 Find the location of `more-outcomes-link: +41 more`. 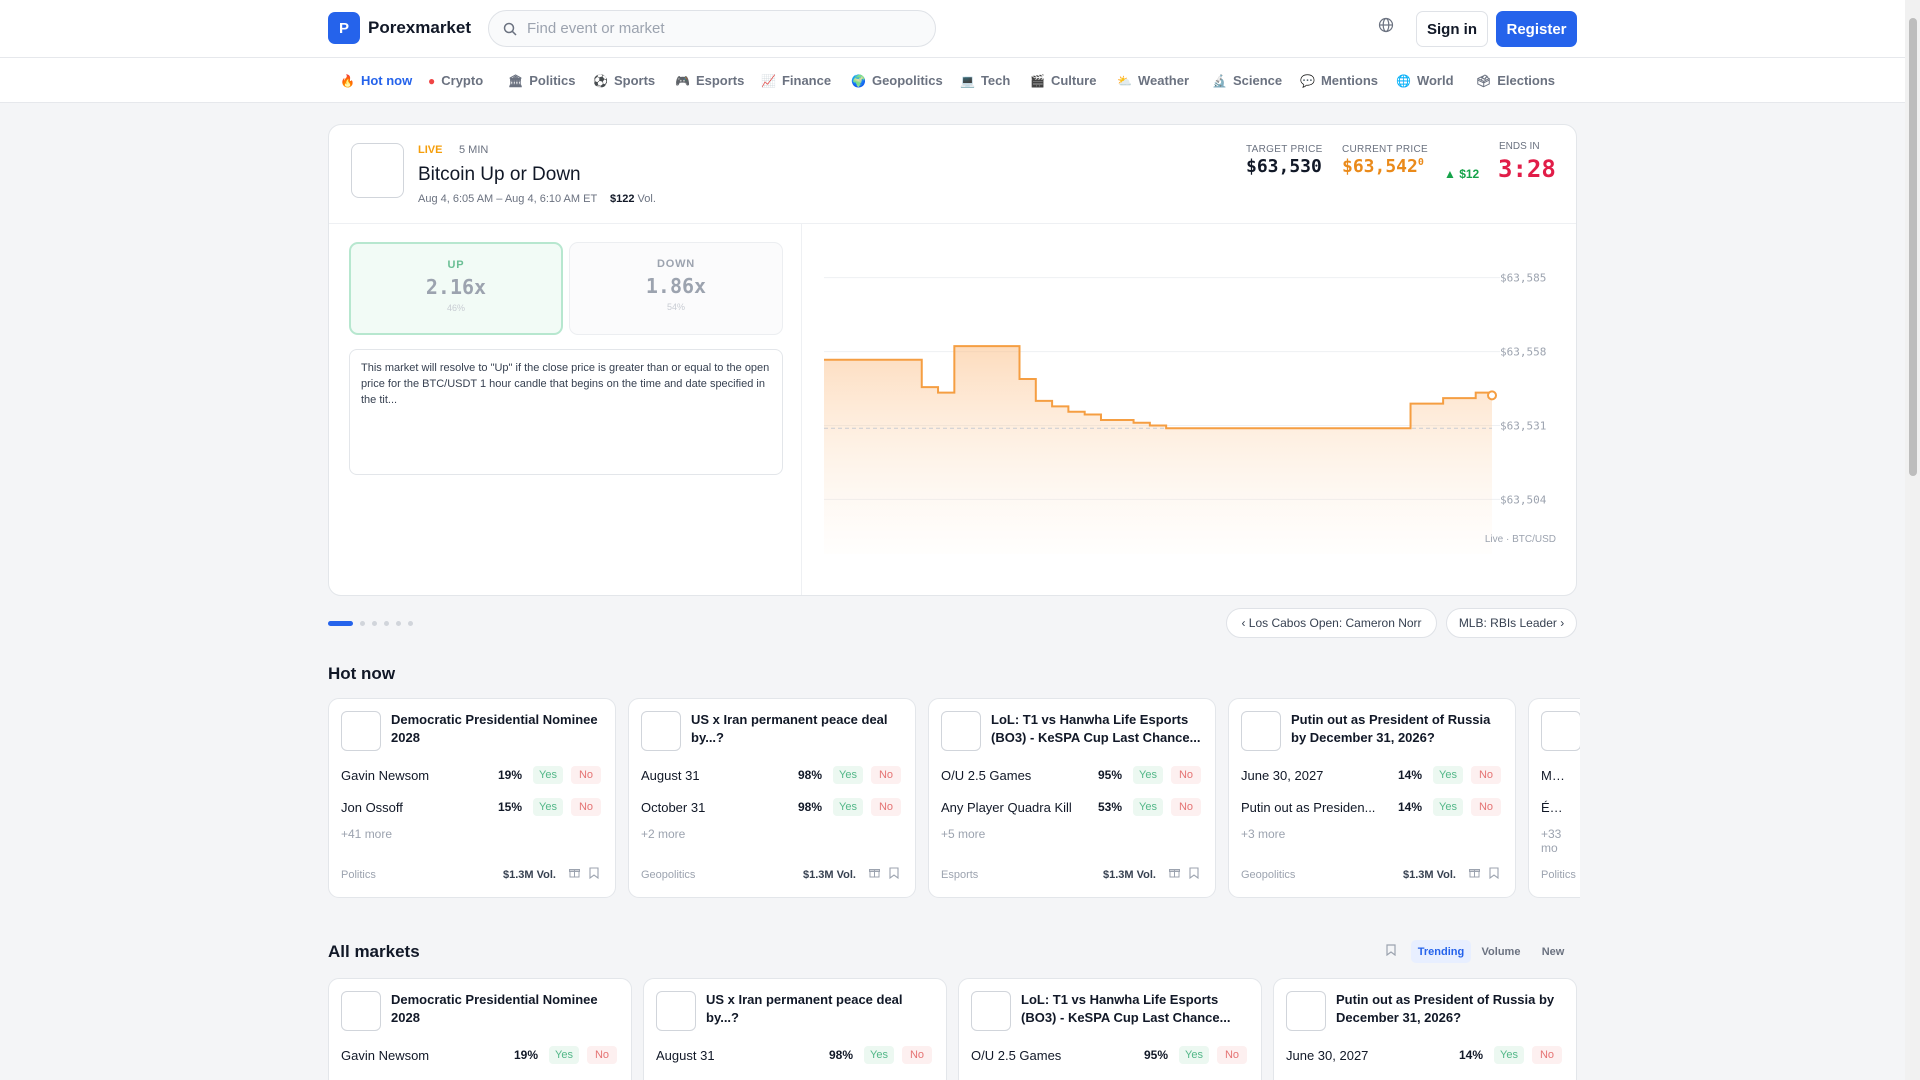

more-outcomes-link: +41 more is located at coordinates (367, 834).